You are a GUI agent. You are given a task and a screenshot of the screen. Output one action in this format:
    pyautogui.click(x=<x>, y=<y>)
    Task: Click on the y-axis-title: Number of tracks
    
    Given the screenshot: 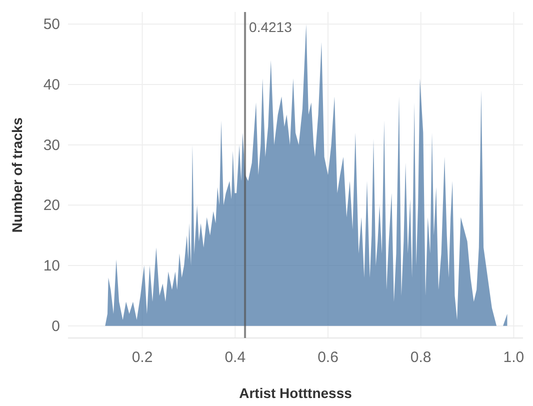 What is the action you would take?
    pyautogui.click(x=17, y=175)
    